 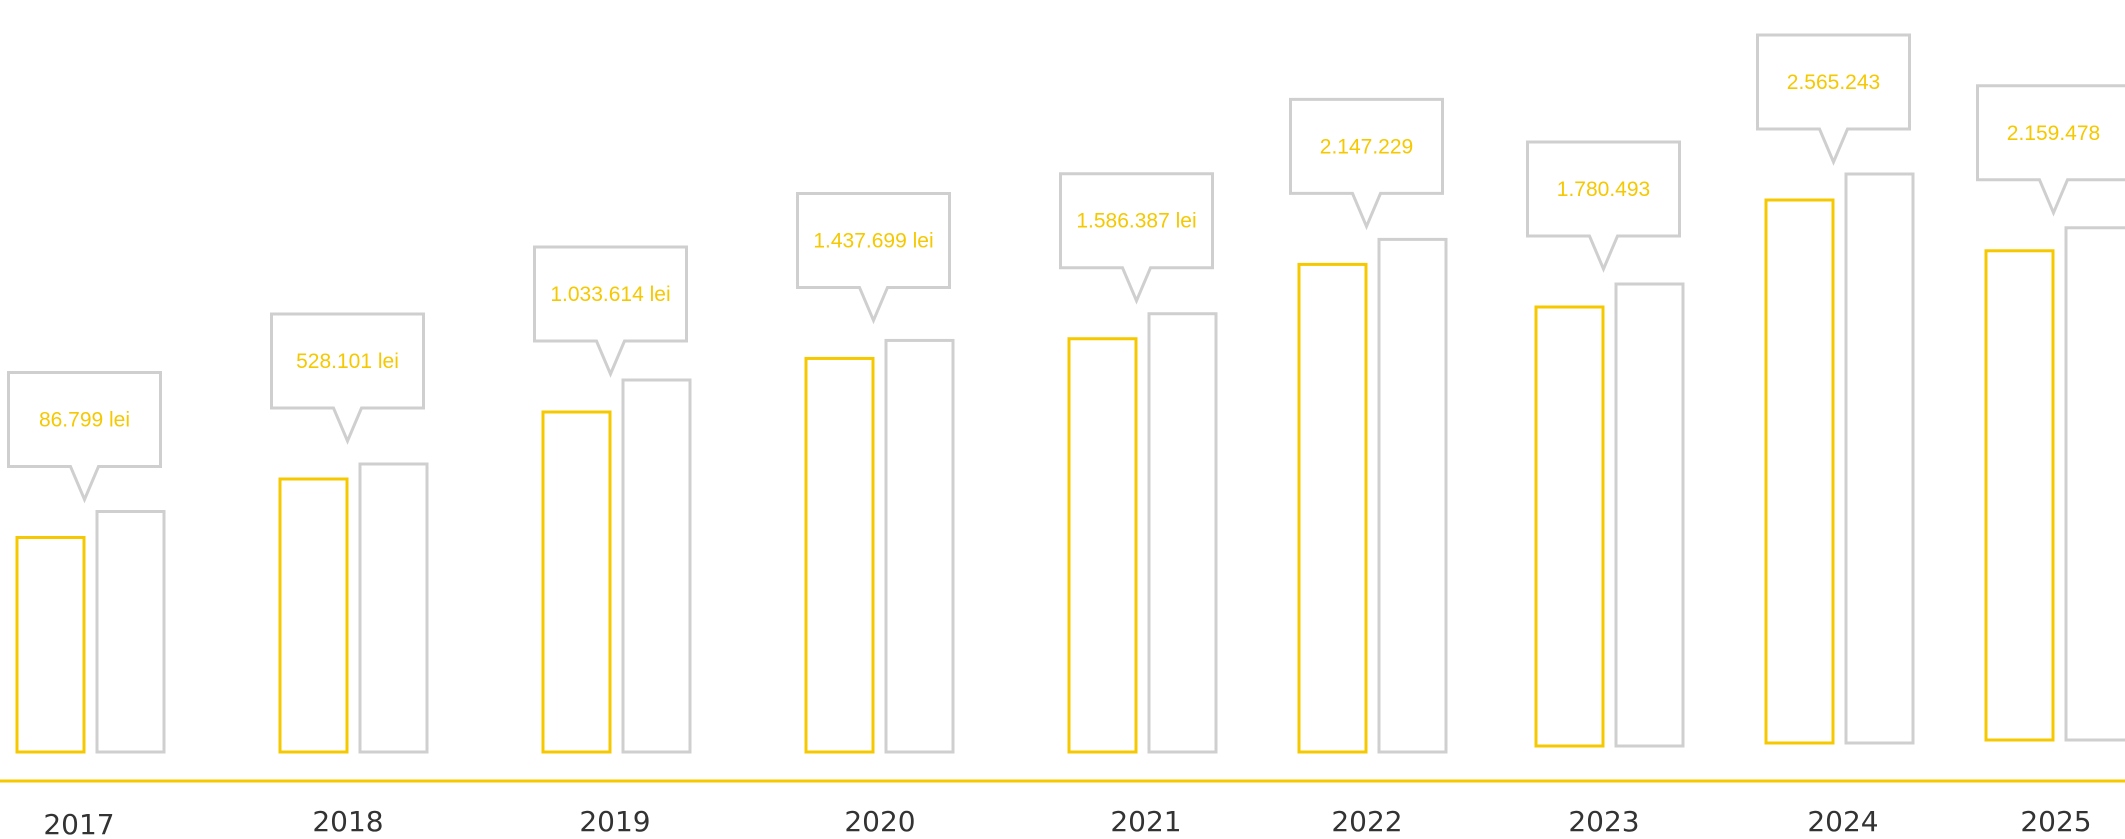 I want to click on bar-2025-secondary, so click(x=2094, y=484).